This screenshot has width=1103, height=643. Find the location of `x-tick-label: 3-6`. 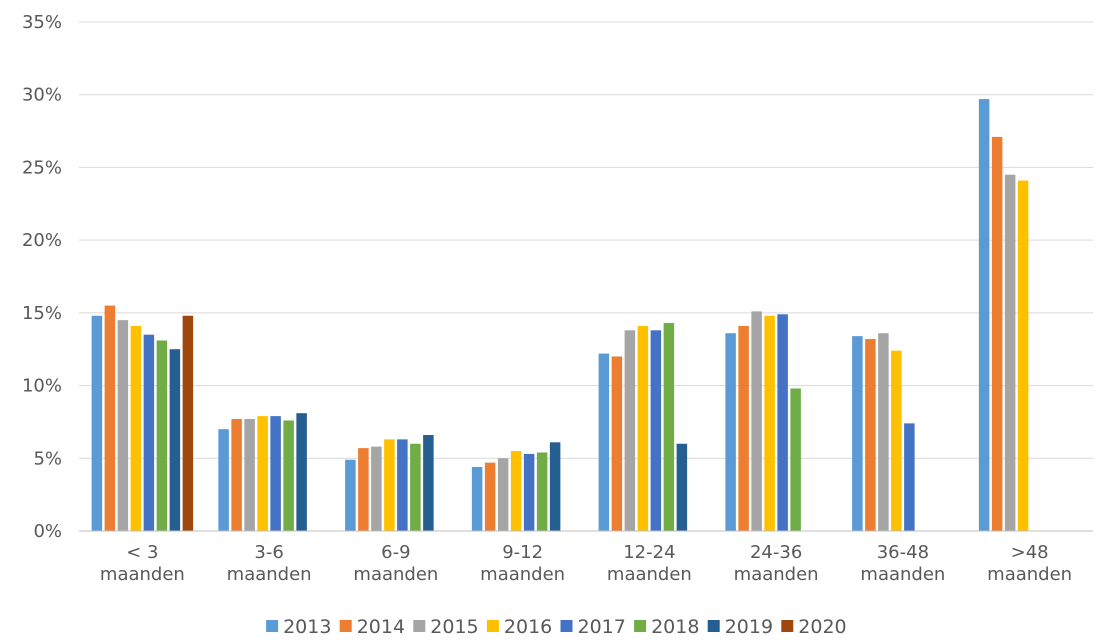

x-tick-label: 3-6 is located at coordinates (268, 552).